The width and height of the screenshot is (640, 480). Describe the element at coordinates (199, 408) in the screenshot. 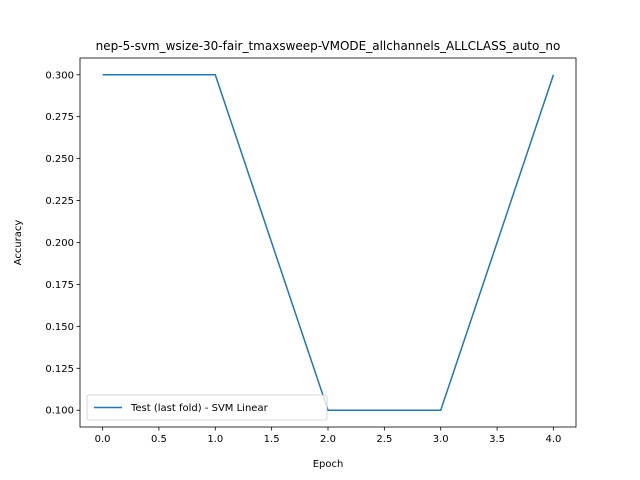

I see `legend-label: Test (last fold) - SVM Linear` at that location.